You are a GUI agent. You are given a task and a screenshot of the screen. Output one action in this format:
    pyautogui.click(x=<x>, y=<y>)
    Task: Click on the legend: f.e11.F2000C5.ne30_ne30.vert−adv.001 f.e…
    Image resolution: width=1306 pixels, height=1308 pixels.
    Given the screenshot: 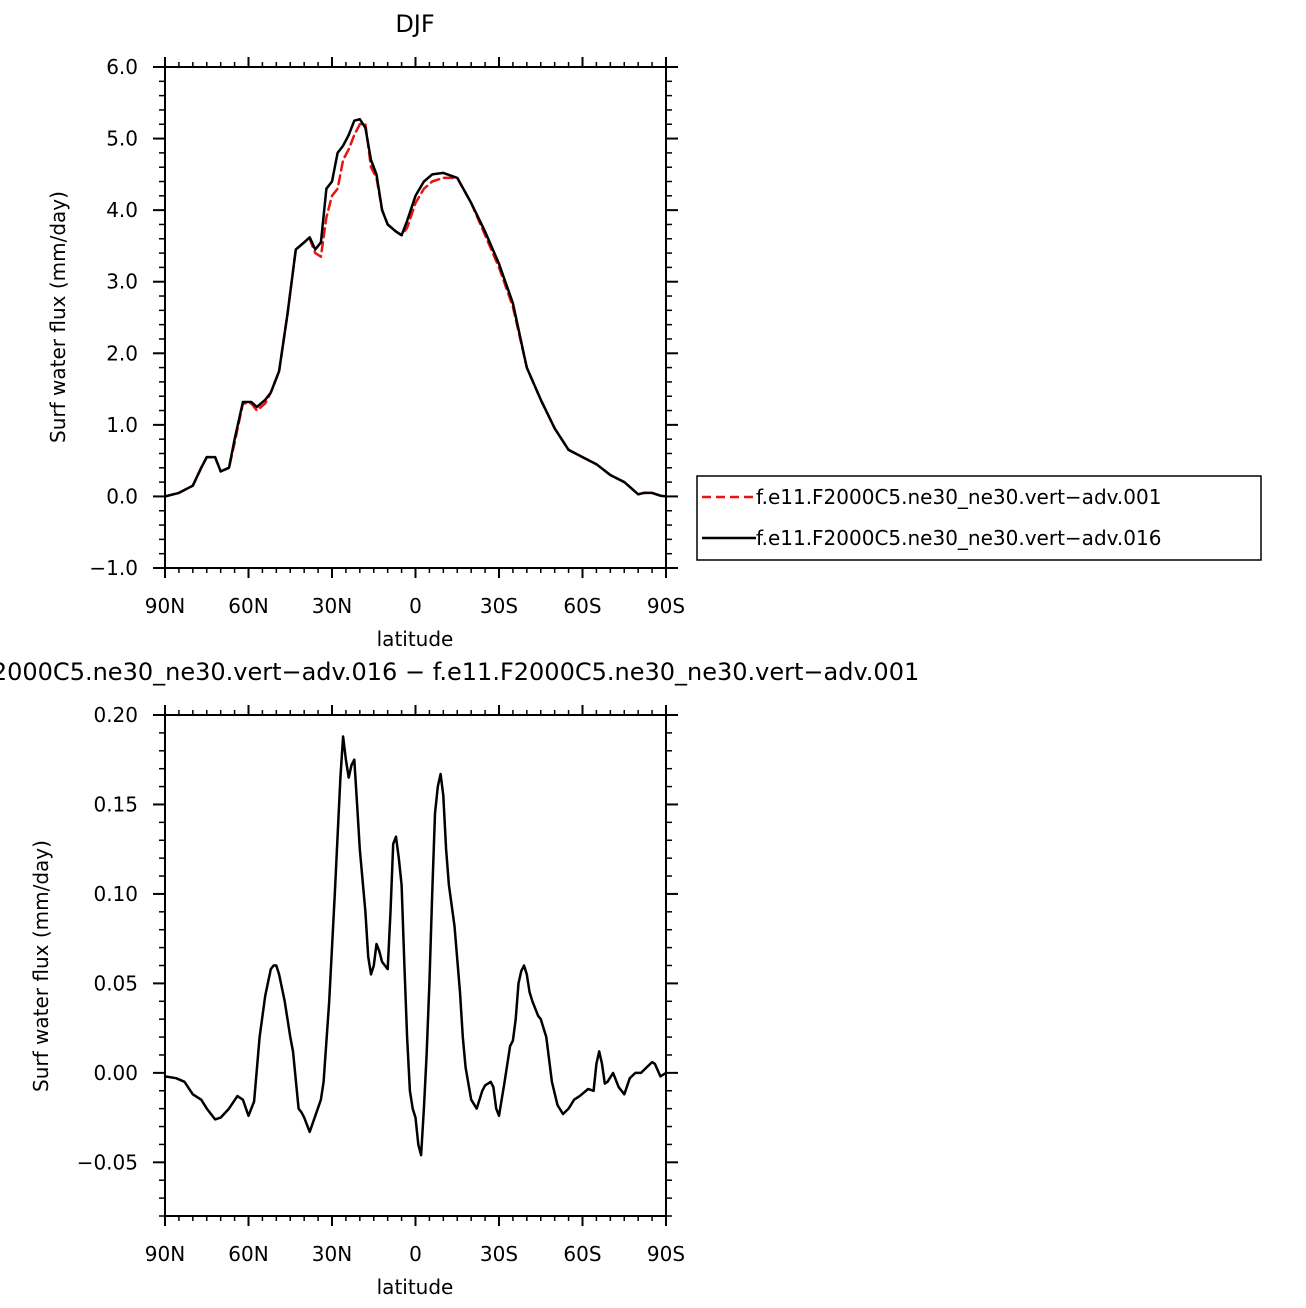 What is the action you would take?
    pyautogui.click(x=979, y=518)
    